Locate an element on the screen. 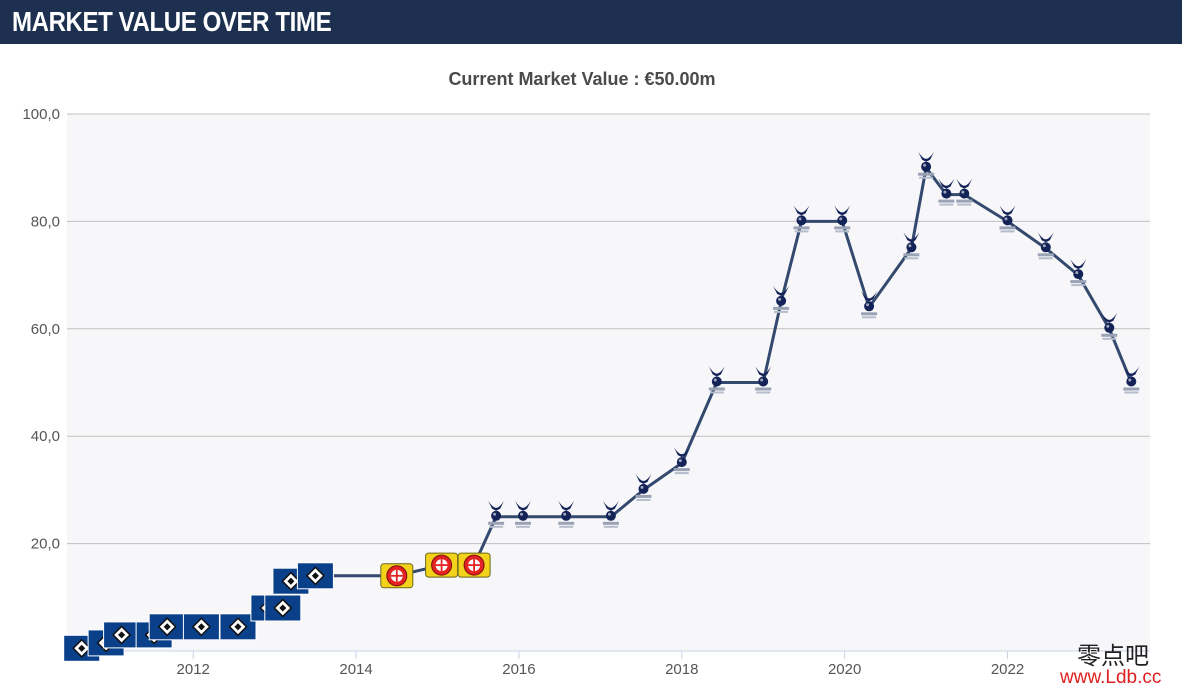 The image size is (1182, 689). watermark-url: www.Ldb.cc is located at coordinates (1111, 677).